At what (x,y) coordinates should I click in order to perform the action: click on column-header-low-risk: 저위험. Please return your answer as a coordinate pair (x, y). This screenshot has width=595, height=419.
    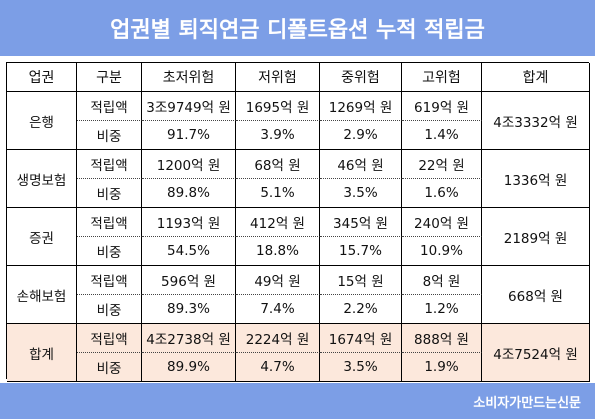
    Looking at the image, I should click on (278, 77).